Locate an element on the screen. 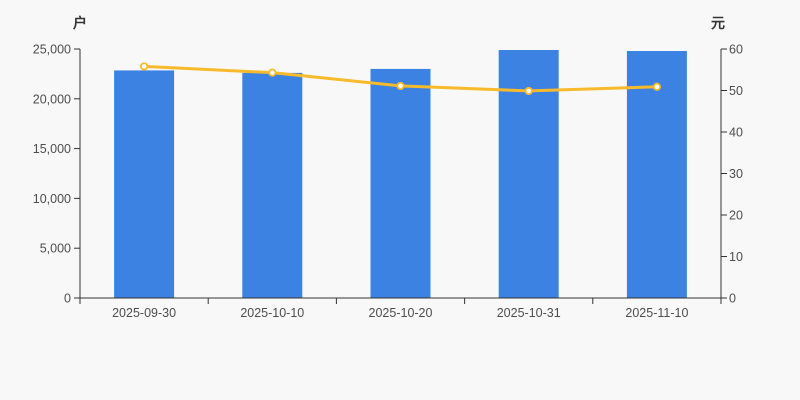 The width and height of the screenshot is (800, 400). left-axis-tick-label: 25,000 is located at coordinates (52, 50).